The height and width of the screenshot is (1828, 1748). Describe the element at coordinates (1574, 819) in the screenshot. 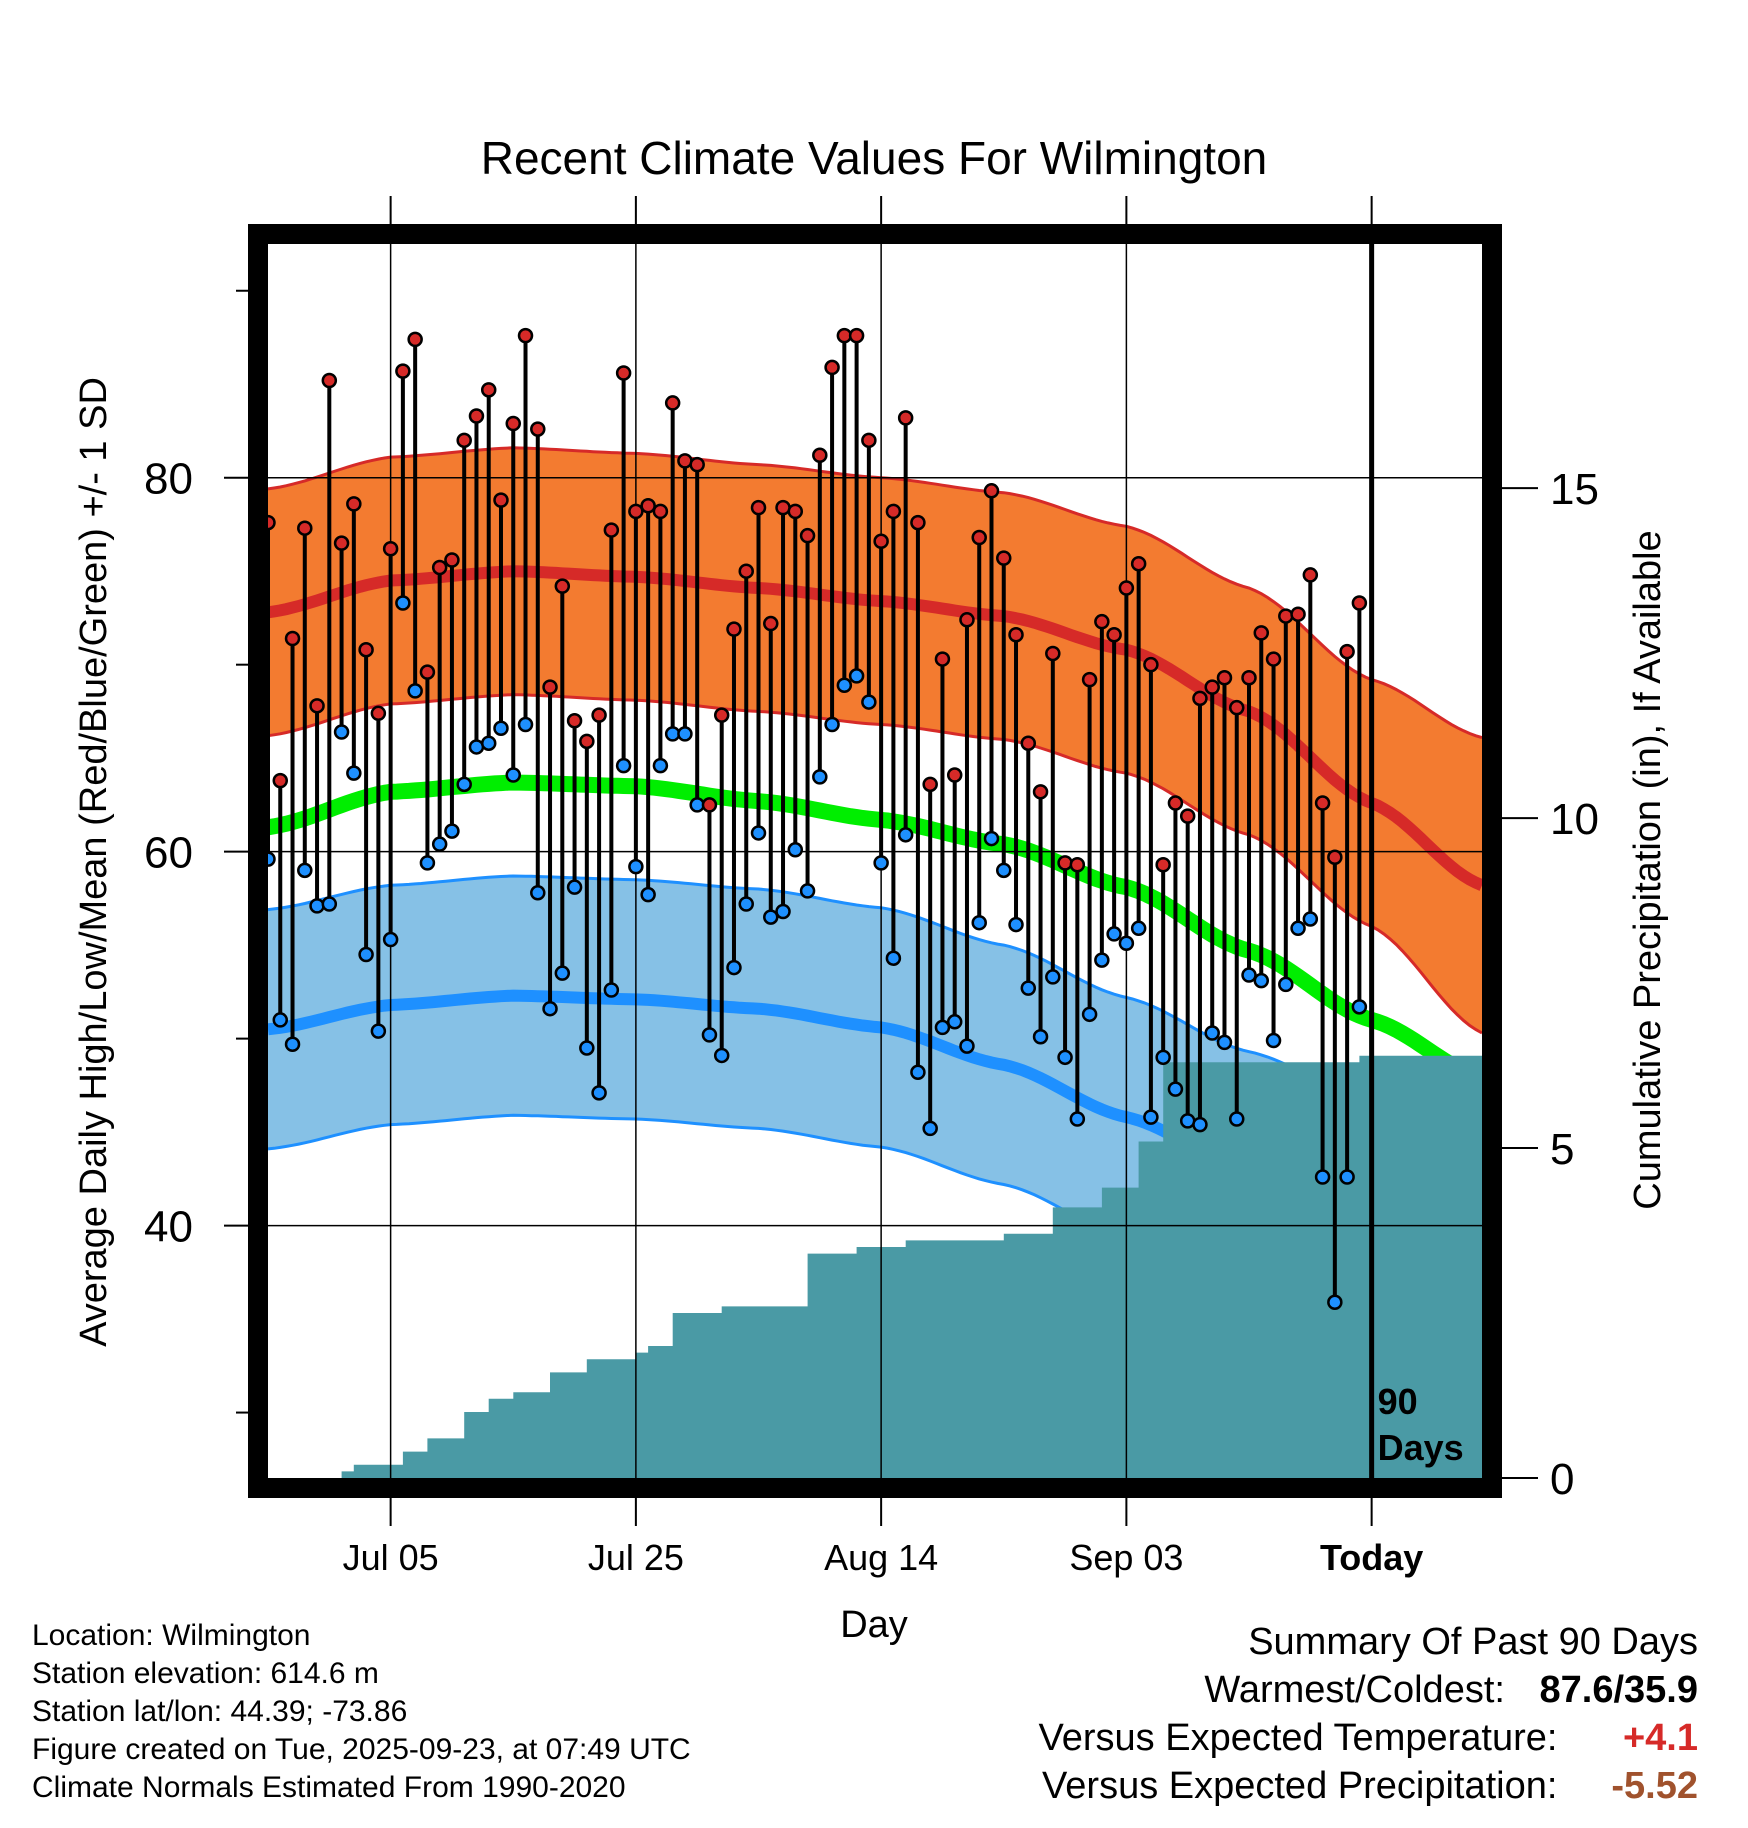

I see `y2-tick-label: 10` at that location.